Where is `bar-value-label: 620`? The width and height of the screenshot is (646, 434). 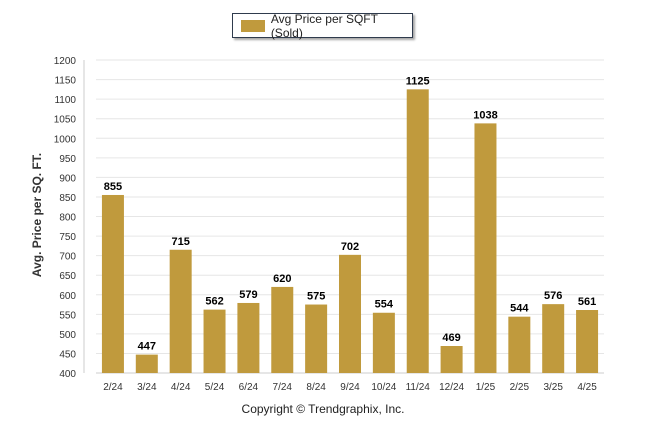
bar-value-label: 620 is located at coordinates (282, 279).